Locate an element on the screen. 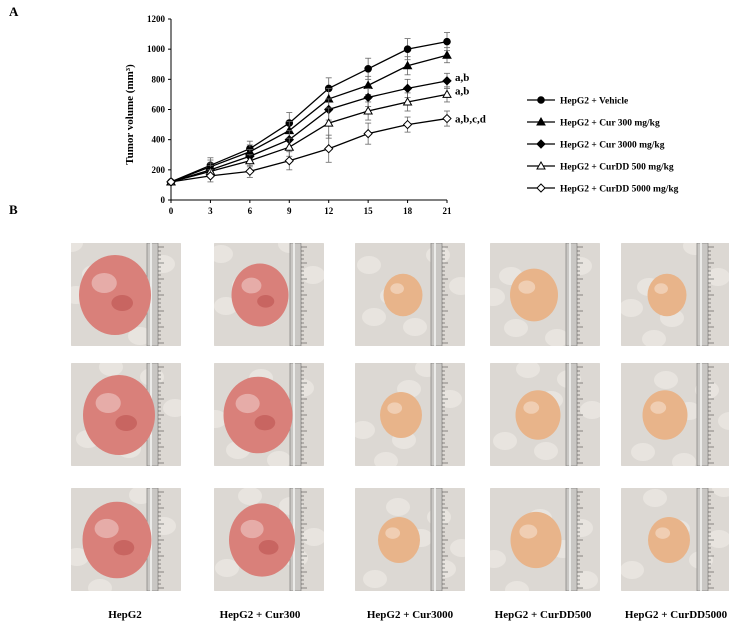 The height and width of the screenshot is (632, 729). y-tick-label: 1000 is located at coordinates (156, 49).